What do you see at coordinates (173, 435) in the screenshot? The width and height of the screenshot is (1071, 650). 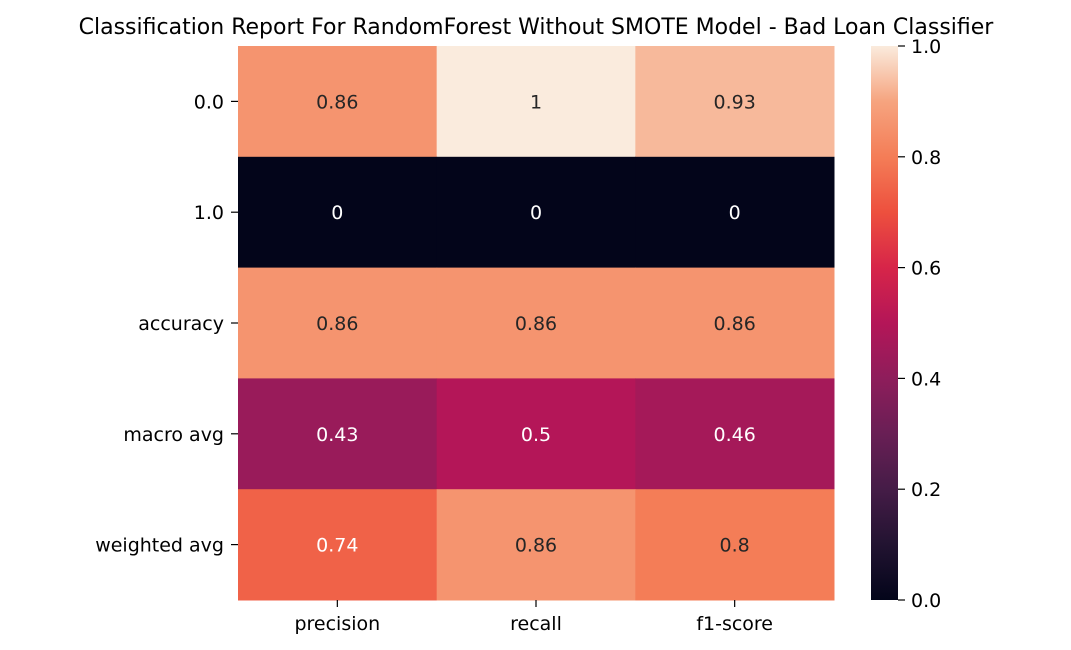 I see `row-label: macro avg` at bounding box center [173, 435].